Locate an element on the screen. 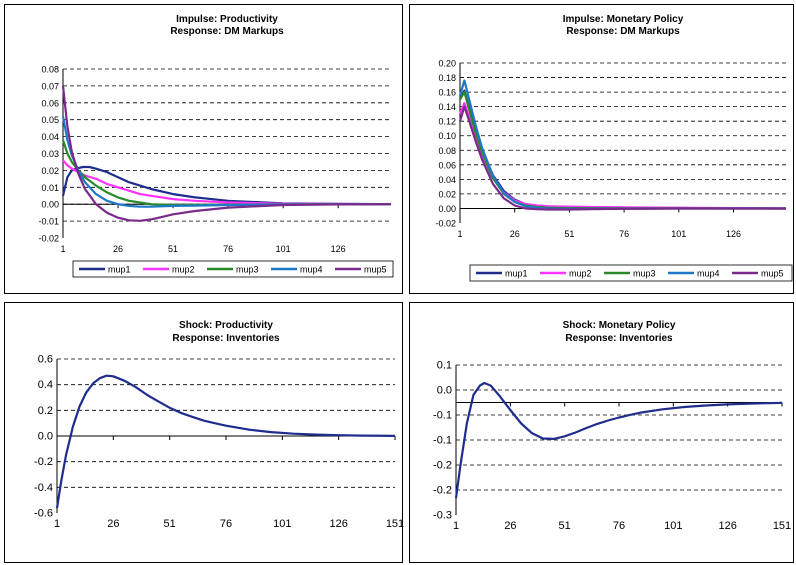 This screenshot has width=796, height=565. y-tick-label: 0.10 is located at coordinates (447, 136).